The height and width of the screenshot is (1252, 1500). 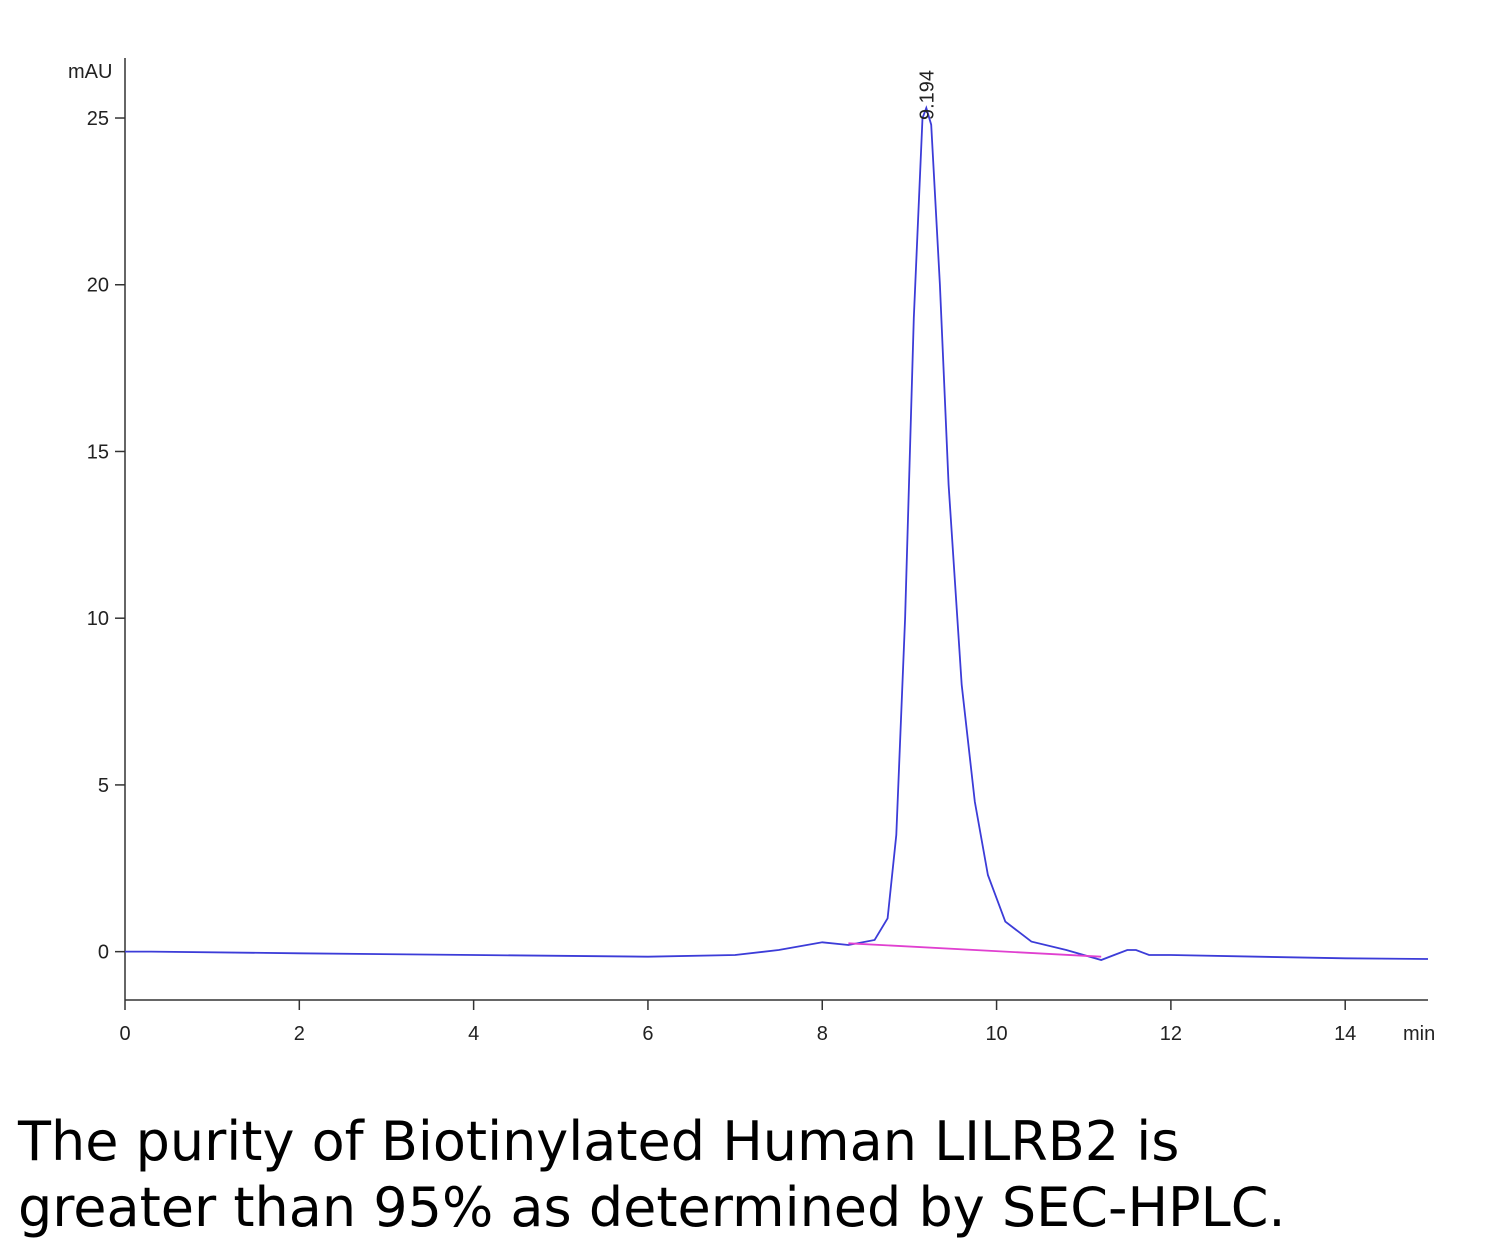 What do you see at coordinates (975, 950) in the screenshot?
I see `series-line` at bounding box center [975, 950].